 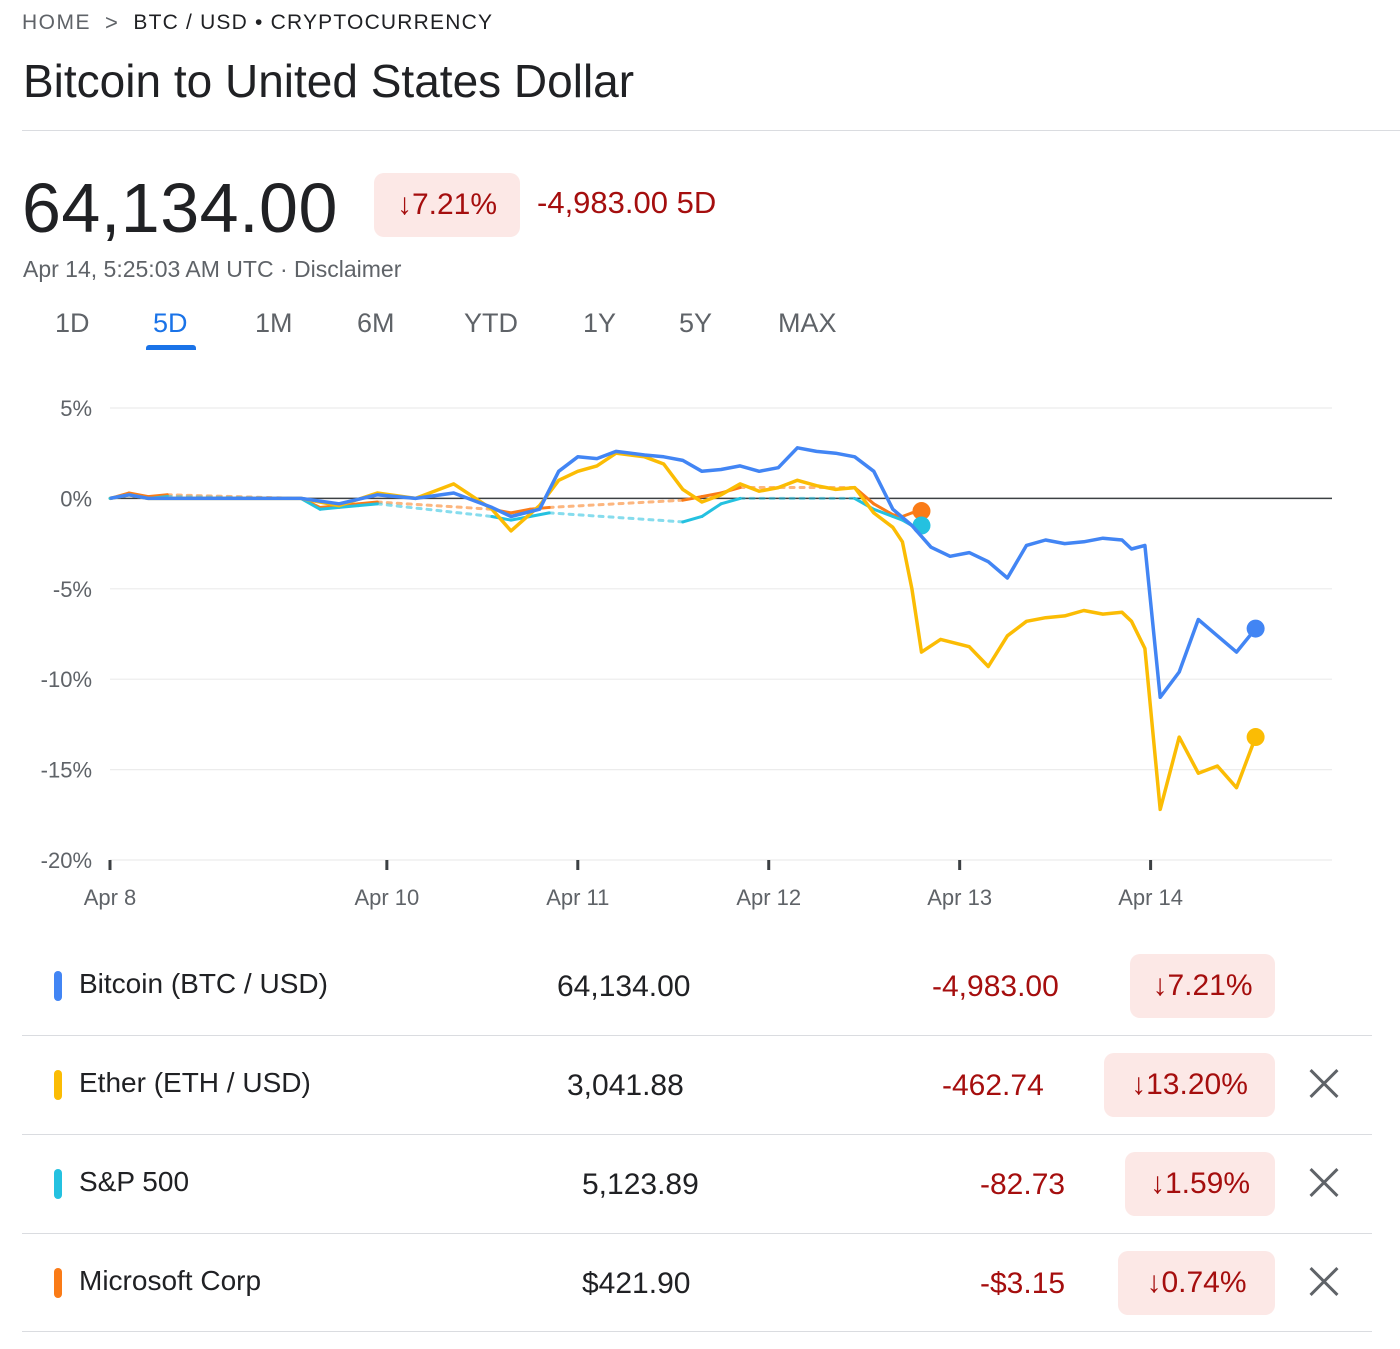 What do you see at coordinates (134, 1181) in the screenshot?
I see `row-name: S&P 500` at bounding box center [134, 1181].